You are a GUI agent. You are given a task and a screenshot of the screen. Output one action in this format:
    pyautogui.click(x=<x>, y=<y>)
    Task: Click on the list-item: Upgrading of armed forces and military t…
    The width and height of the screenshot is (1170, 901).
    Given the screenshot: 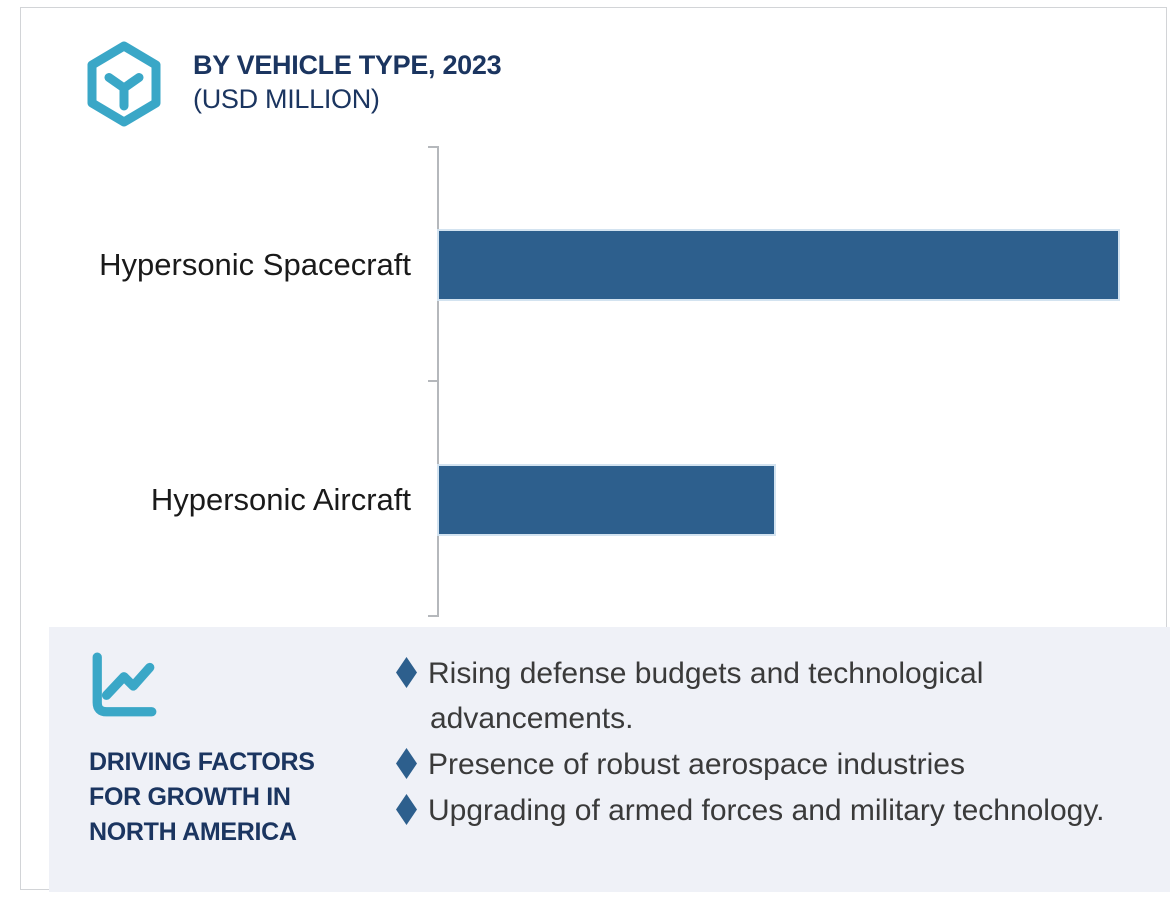 What is the action you would take?
    pyautogui.click(x=756, y=810)
    